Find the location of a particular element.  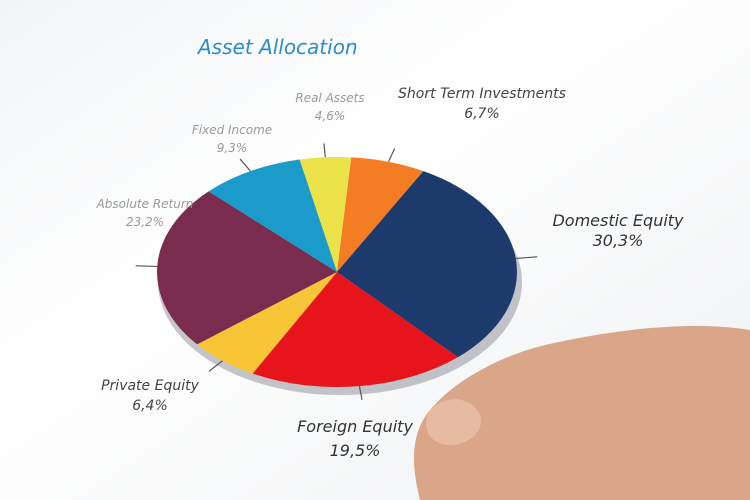

slice-label: Domestic Equity is located at coordinates (618, 220).